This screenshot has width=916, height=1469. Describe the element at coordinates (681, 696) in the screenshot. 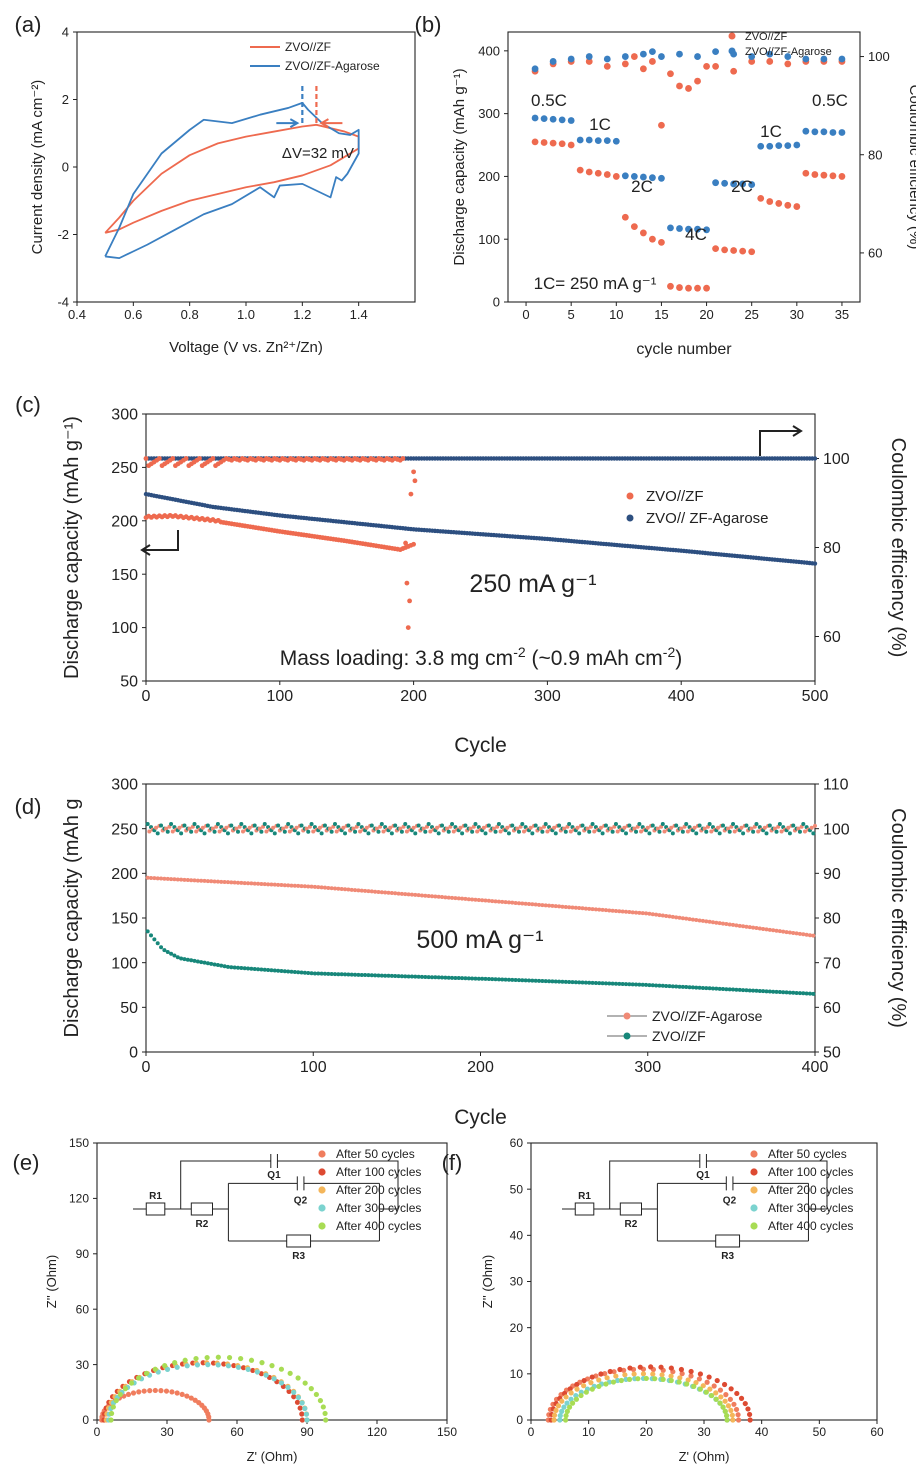

I see `xtick-c-tick-label-4: 400` at that location.